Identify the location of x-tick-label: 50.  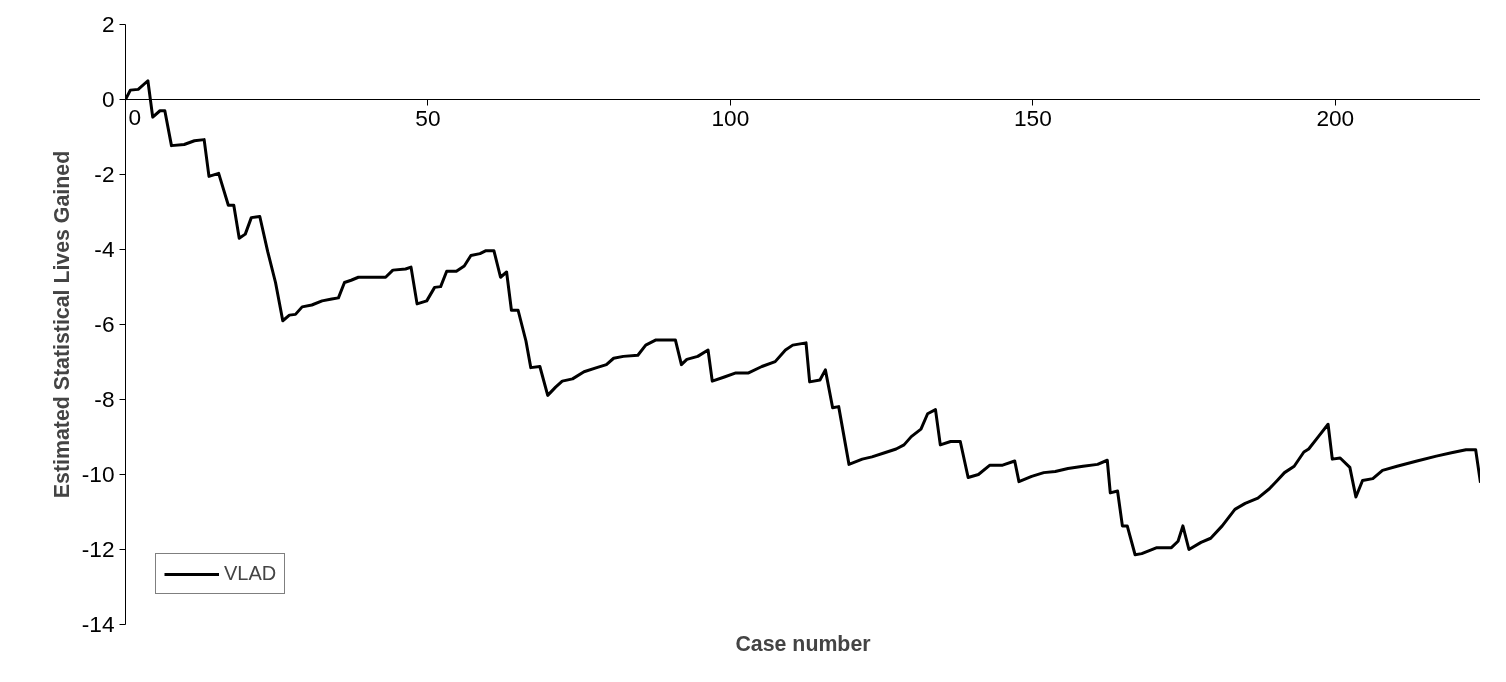
(428, 117).